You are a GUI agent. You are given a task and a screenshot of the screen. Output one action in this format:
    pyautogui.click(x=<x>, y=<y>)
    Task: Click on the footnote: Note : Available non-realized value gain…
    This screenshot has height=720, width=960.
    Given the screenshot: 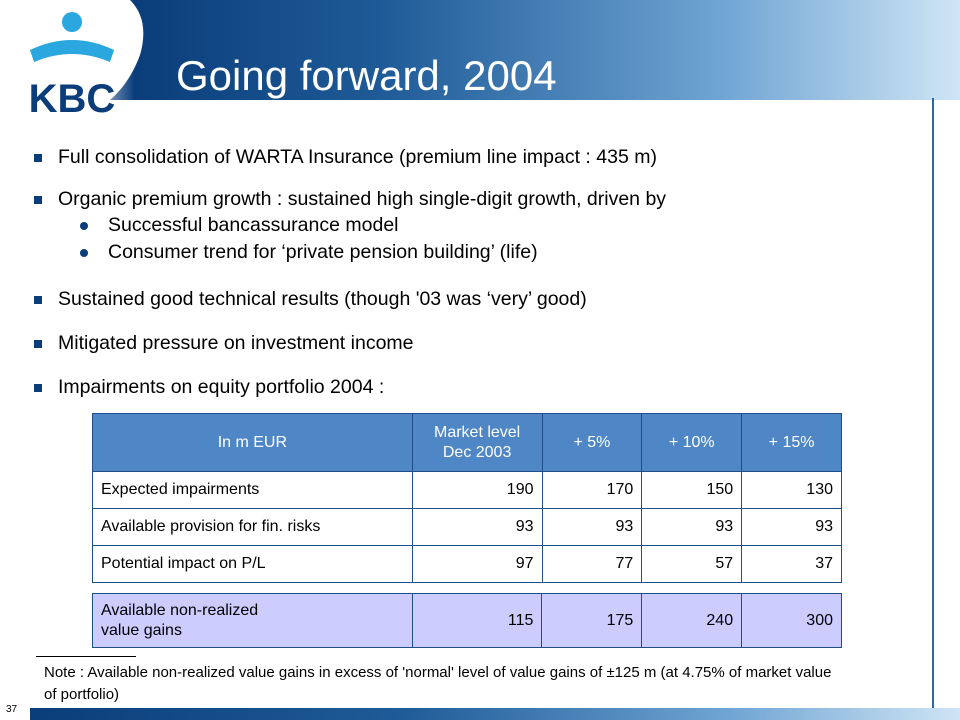 What is the action you would take?
    pyautogui.click(x=438, y=683)
    